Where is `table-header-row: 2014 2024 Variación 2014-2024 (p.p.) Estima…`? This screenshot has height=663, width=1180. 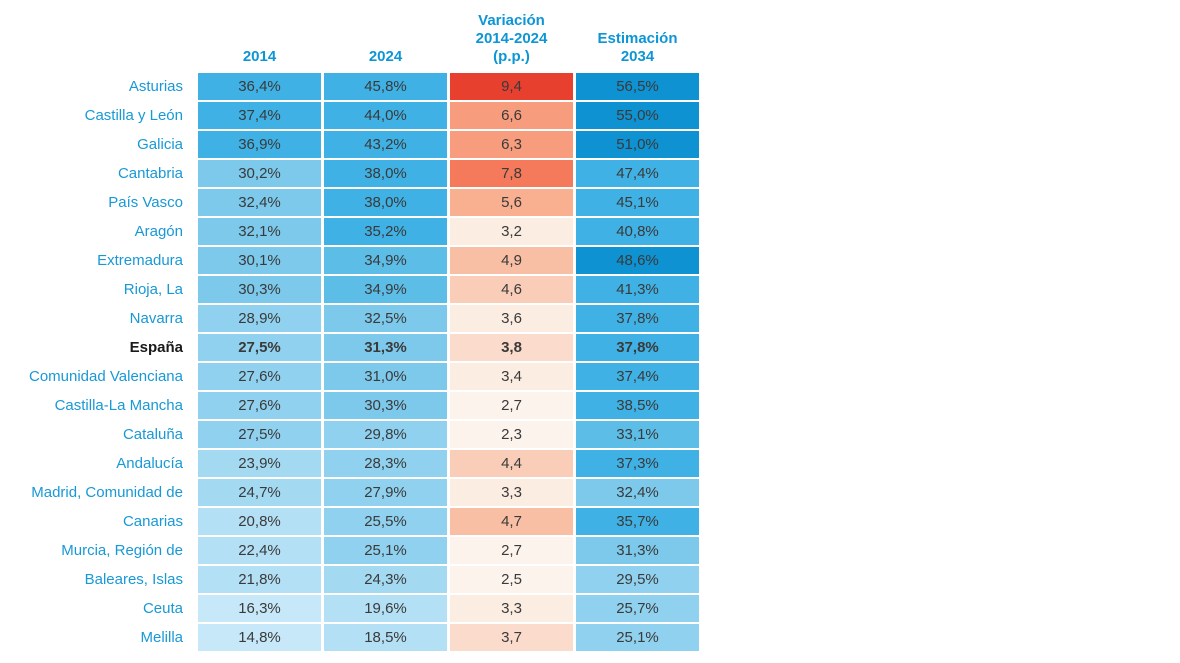
table-header-row: 2014 2024 Variación 2014-2024 (p.p.) Estima… is located at coordinates (351, 36).